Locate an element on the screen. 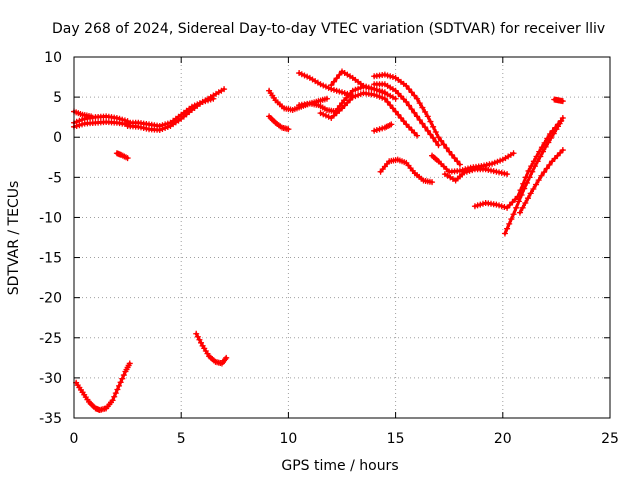 Image resolution: width=640 pixels, height=480 pixels. x-tick-label: 20 is located at coordinates (503, 439).